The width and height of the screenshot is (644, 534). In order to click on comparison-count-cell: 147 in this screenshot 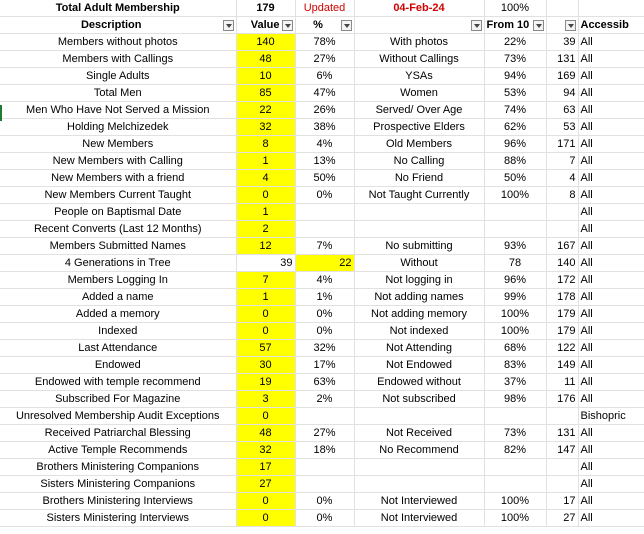, I will do `click(562, 450)`.